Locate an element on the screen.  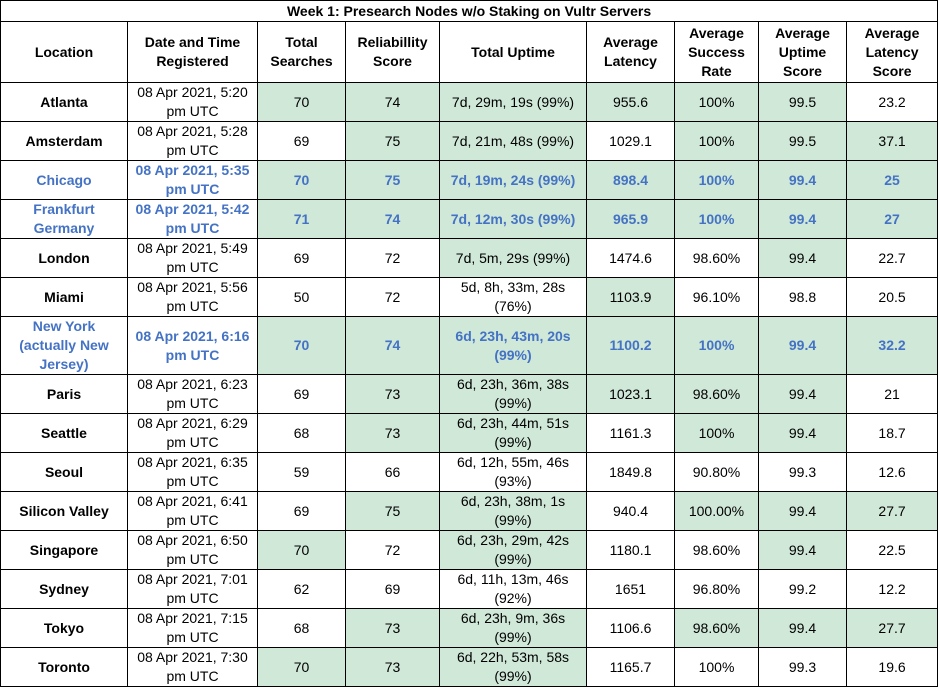
average-success-rate-cell: 90.80% is located at coordinates (716, 472).